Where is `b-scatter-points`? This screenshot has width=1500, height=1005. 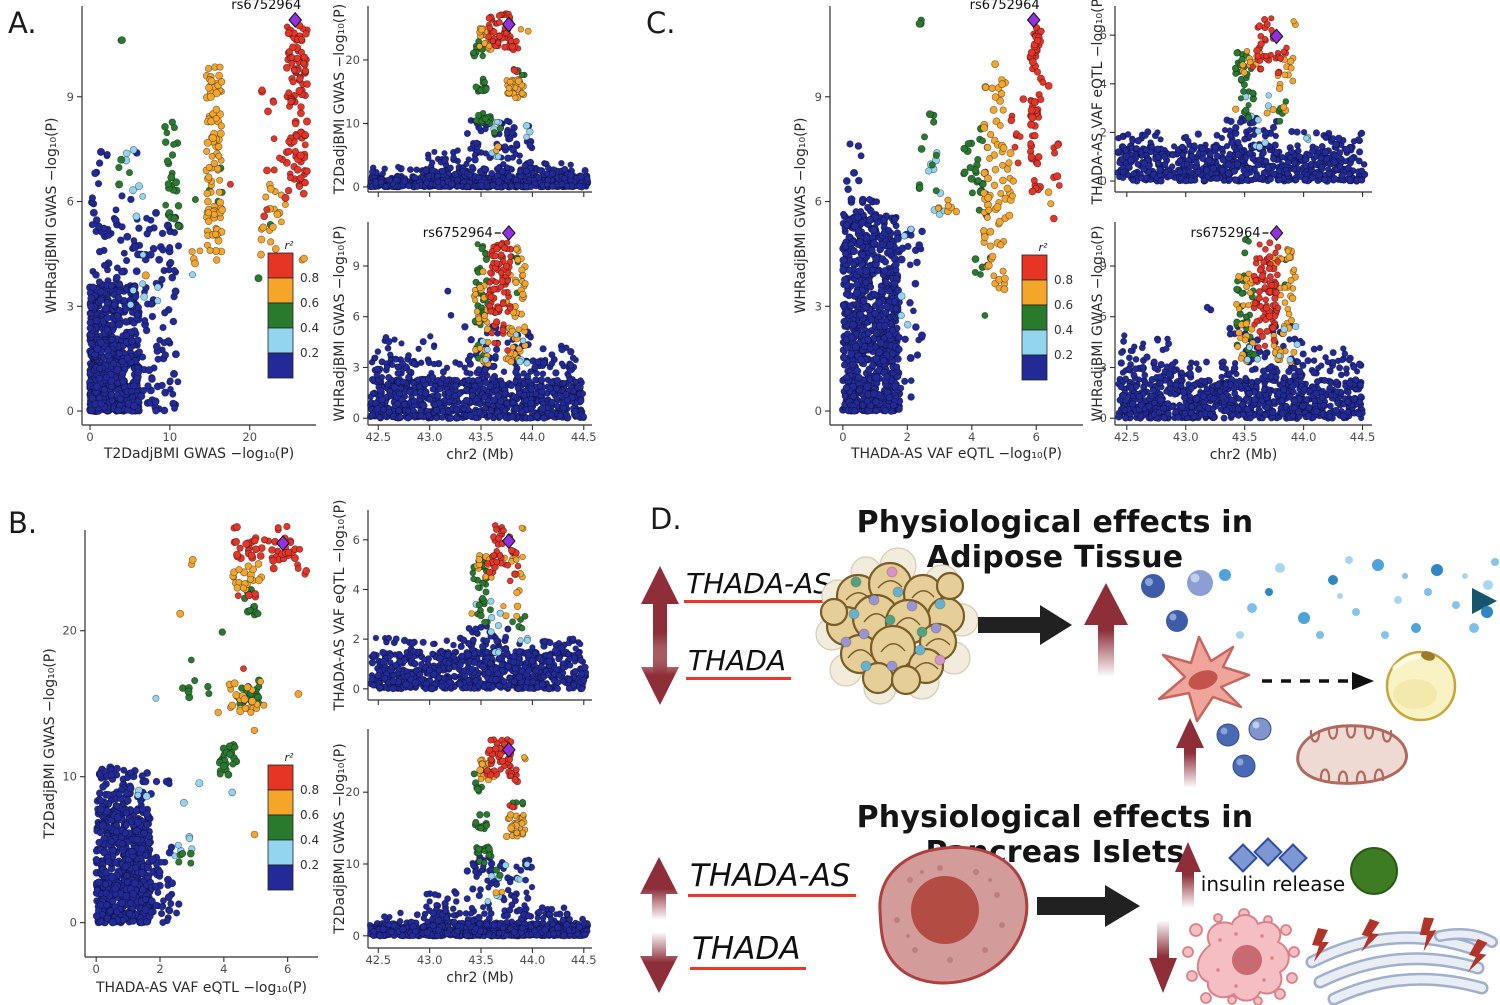
b-scatter-points is located at coordinates (201, 724).